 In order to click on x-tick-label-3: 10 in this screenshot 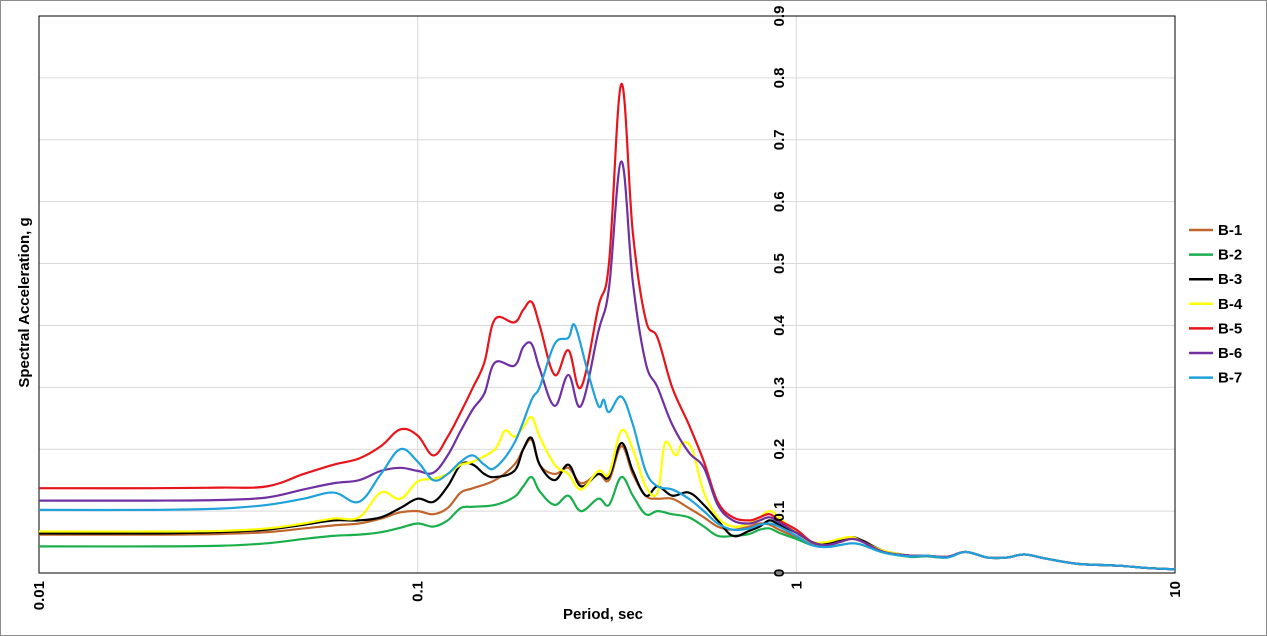, I will do `click(1175, 589)`.